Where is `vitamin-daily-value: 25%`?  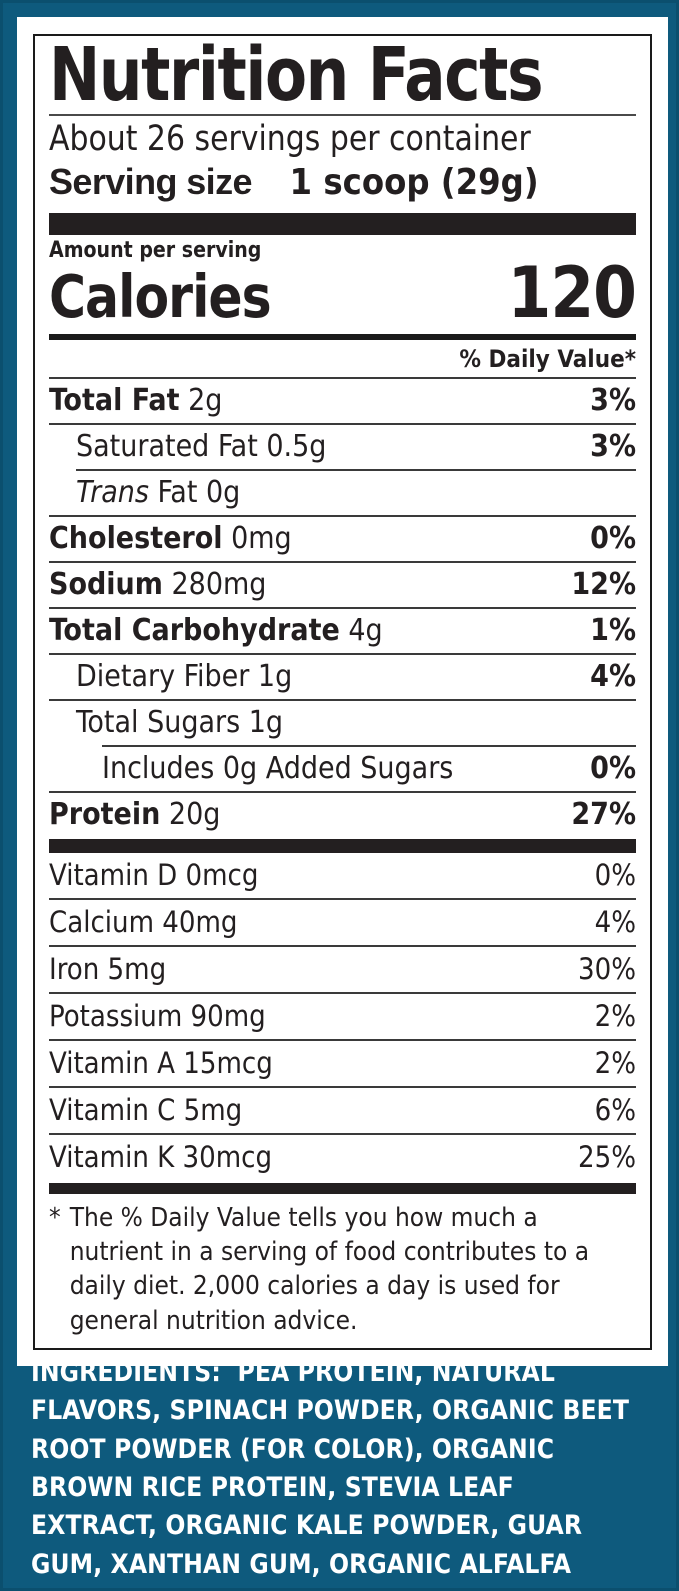
vitamin-daily-value: 25% is located at coordinates (607, 1156).